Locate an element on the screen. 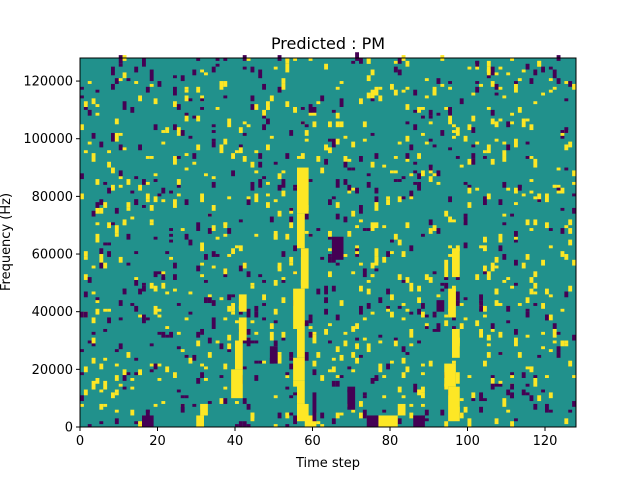  x-tick-label: 100 is located at coordinates (467, 441).